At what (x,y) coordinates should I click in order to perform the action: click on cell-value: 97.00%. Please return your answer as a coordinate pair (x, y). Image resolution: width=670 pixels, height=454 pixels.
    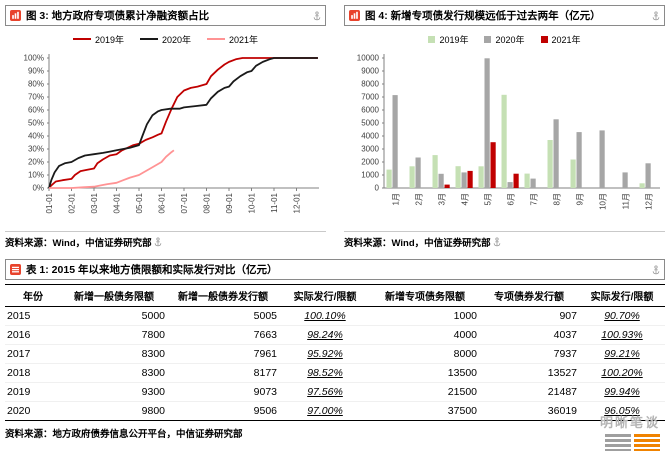
    Looking at the image, I should click on (325, 411).